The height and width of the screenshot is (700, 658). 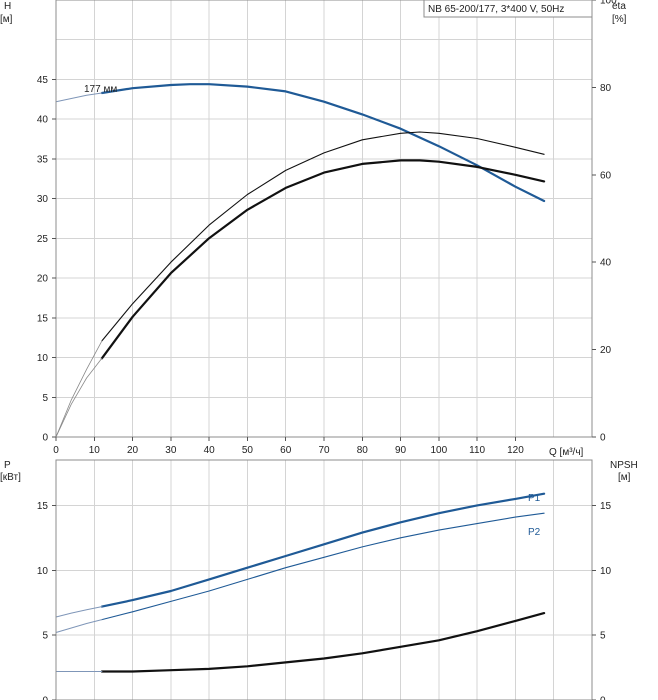 I want to click on eta-axis-label: eta, so click(x=619, y=6).